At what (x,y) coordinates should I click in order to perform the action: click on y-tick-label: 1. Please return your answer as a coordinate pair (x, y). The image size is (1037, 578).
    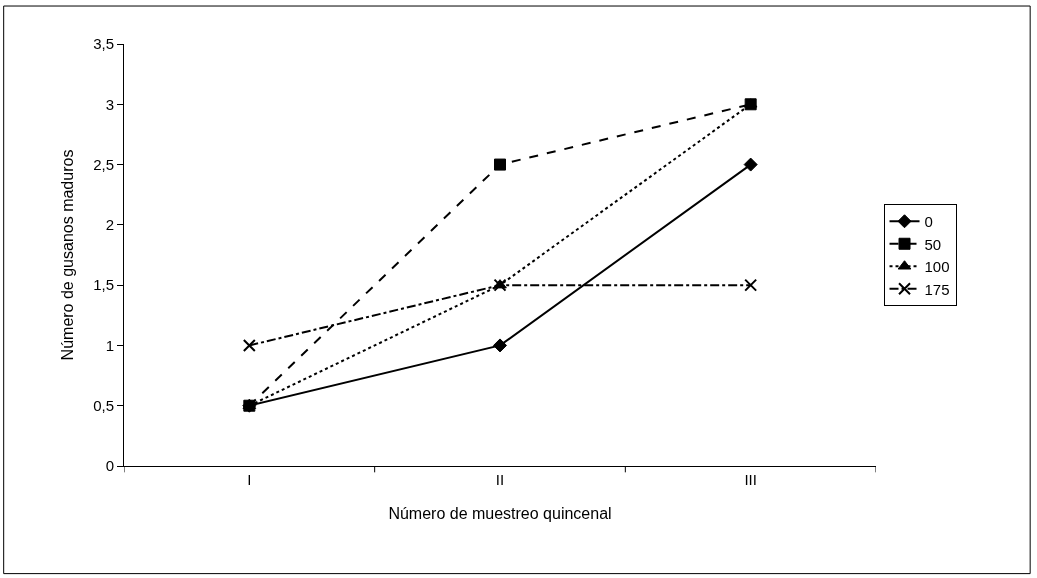
    Looking at the image, I should click on (109, 345).